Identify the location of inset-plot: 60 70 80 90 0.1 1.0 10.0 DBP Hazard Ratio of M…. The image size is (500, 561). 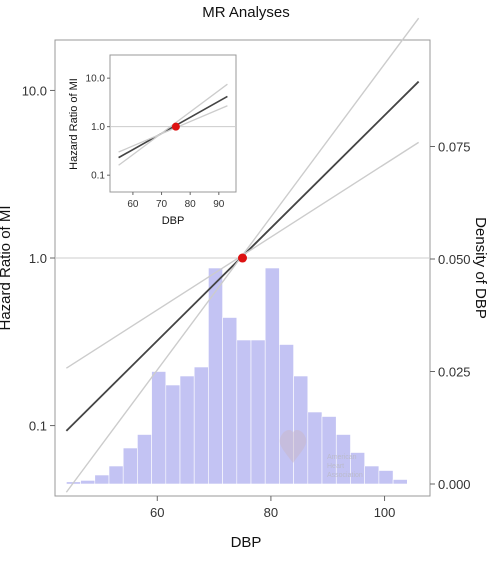
(153, 138).